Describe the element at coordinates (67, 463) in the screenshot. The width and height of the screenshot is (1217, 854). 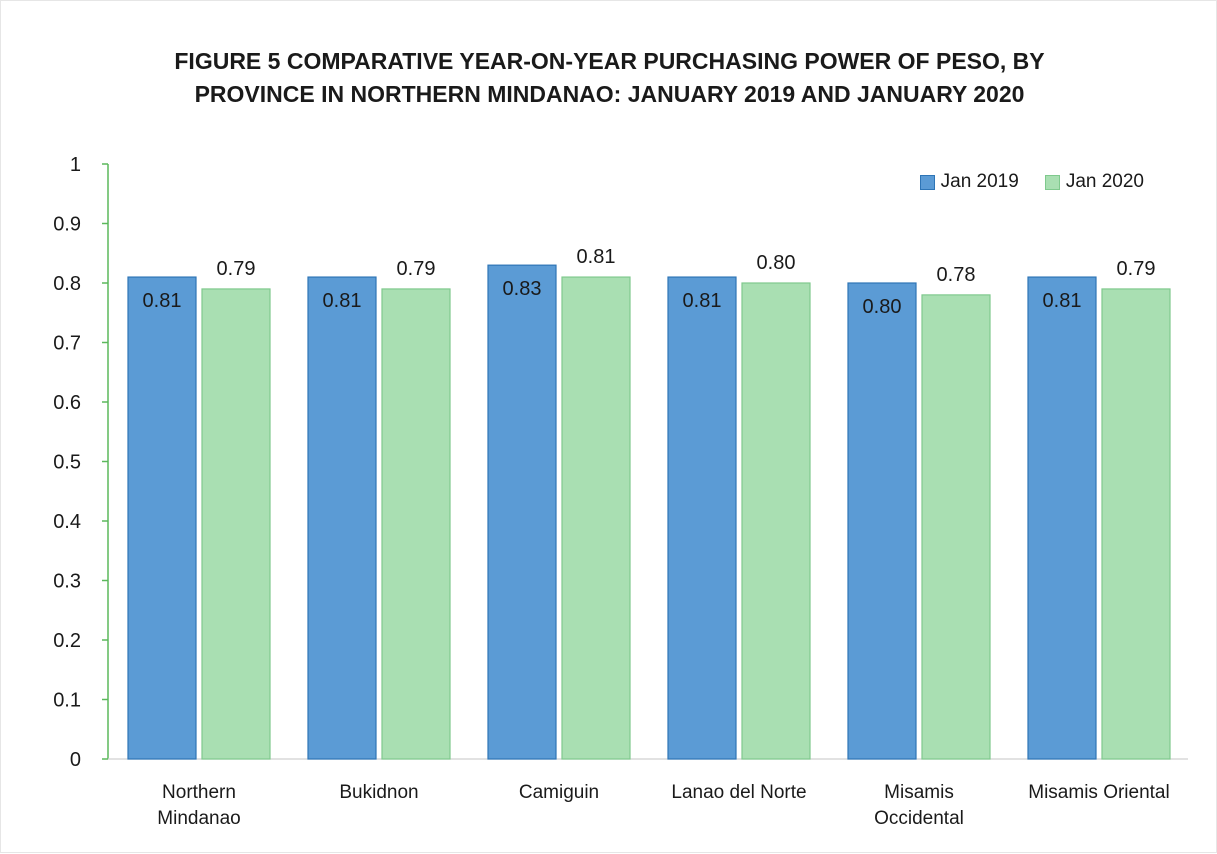
I see `y-tick-label: 0.5` at that location.